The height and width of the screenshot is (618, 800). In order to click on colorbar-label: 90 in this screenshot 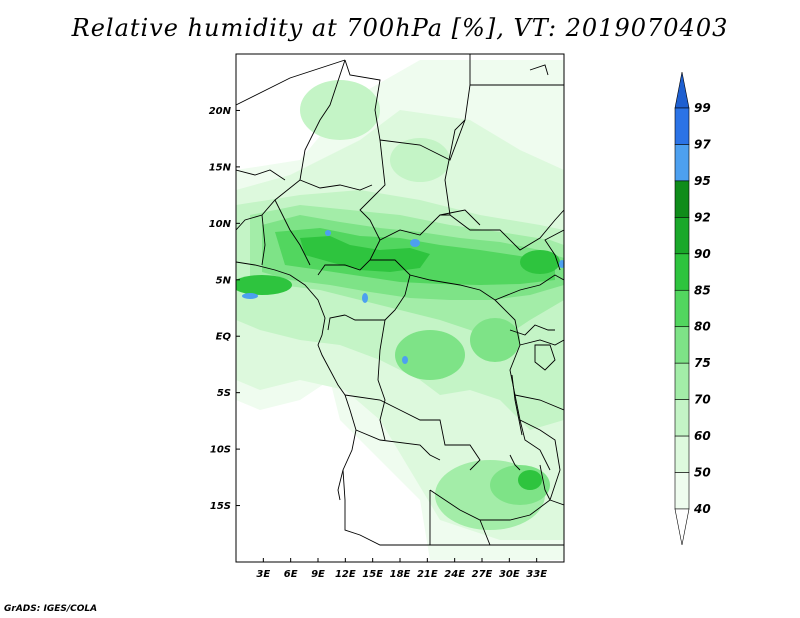, I will do `click(702, 254)`.